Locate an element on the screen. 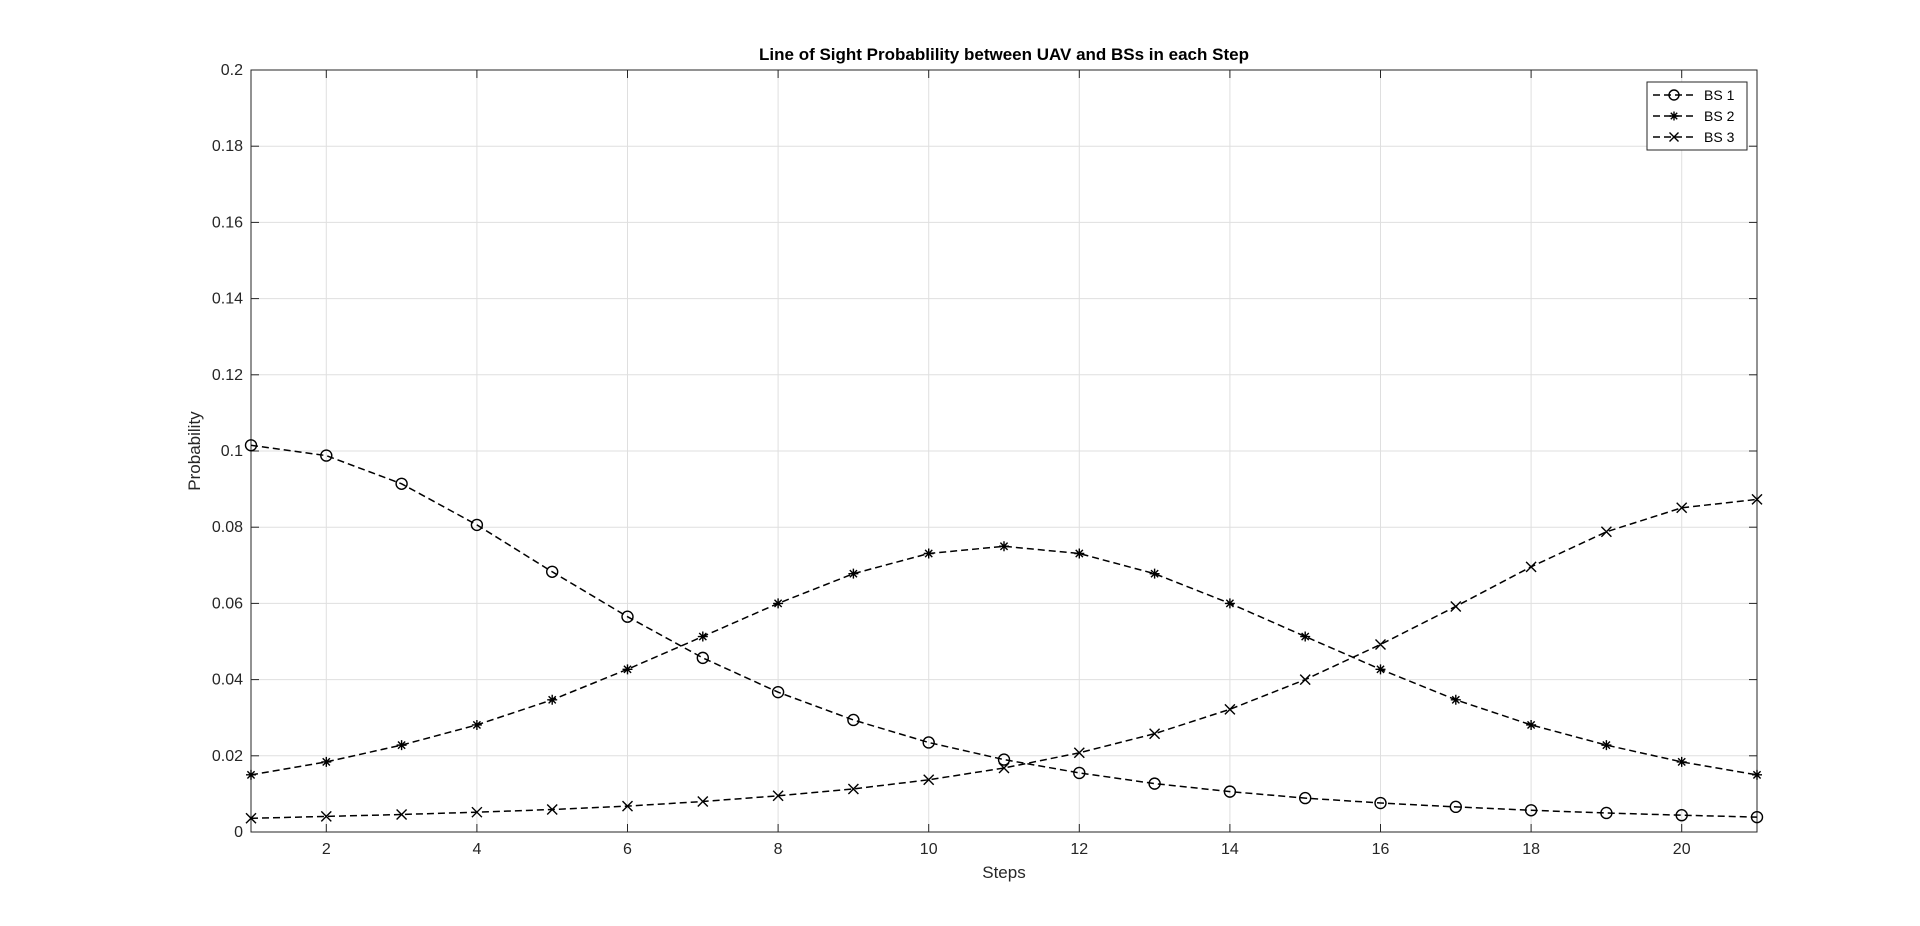 This screenshot has width=1920, height=926. x-tick-label: 14 is located at coordinates (1230, 849).